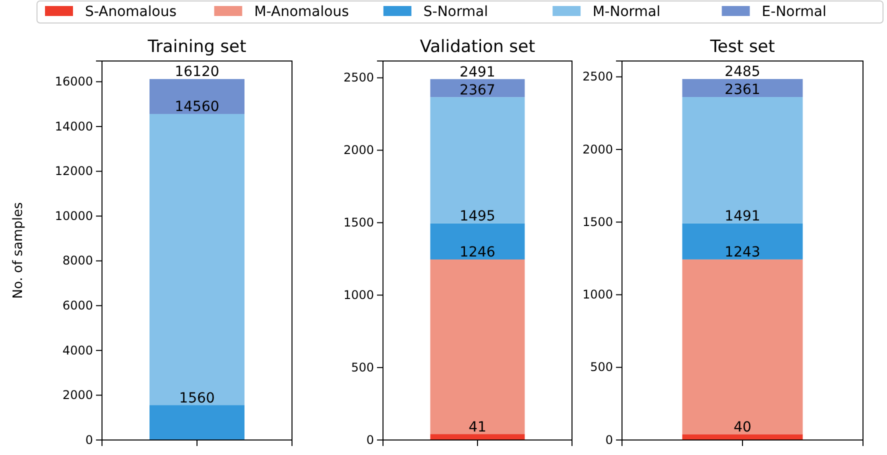  I want to click on annotation: 14560, so click(197, 107).